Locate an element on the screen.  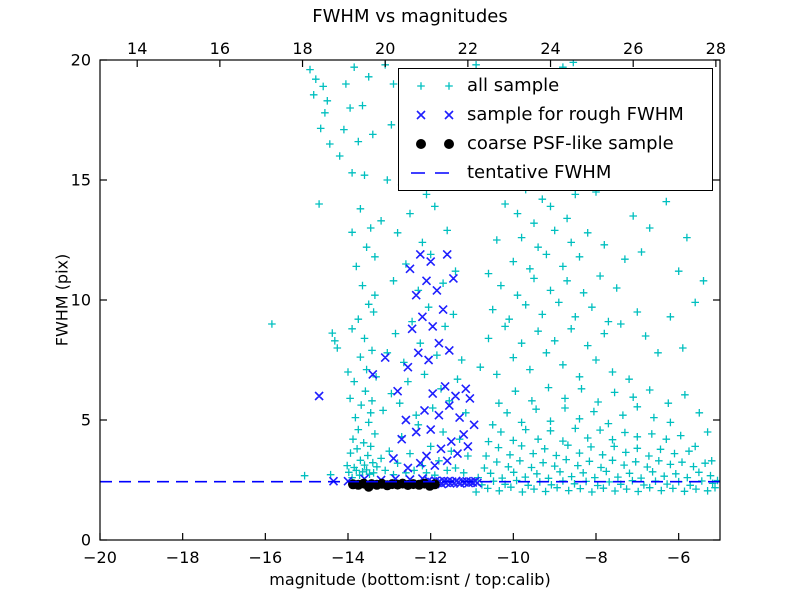
top-tick-label: 18 is located at coordinates (302, 48).